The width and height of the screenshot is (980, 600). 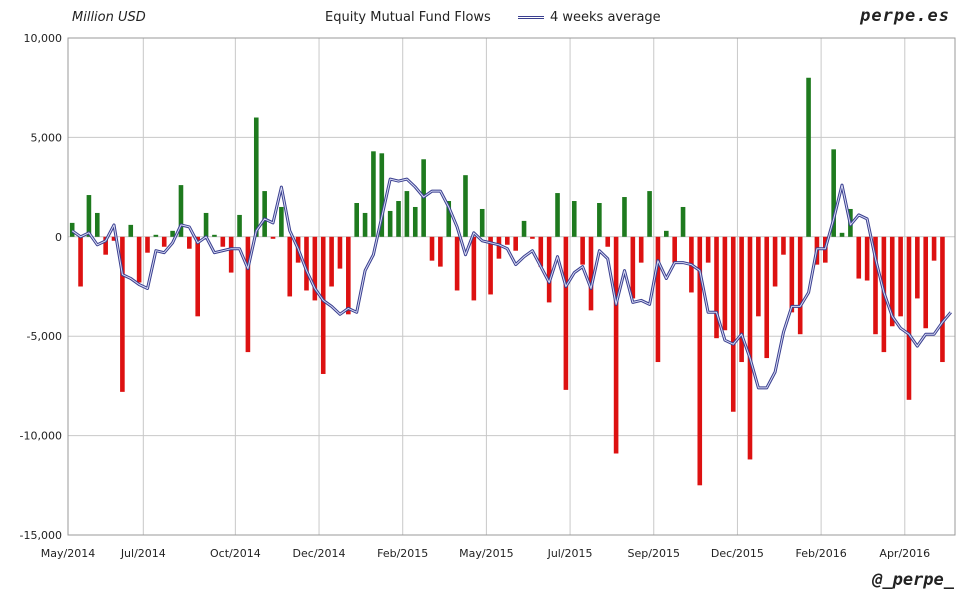 What do you see at coordinates (821, 553) in the screenshot?
I see `x-tick-label: Feb/2016` at bounding box center [821, 553].